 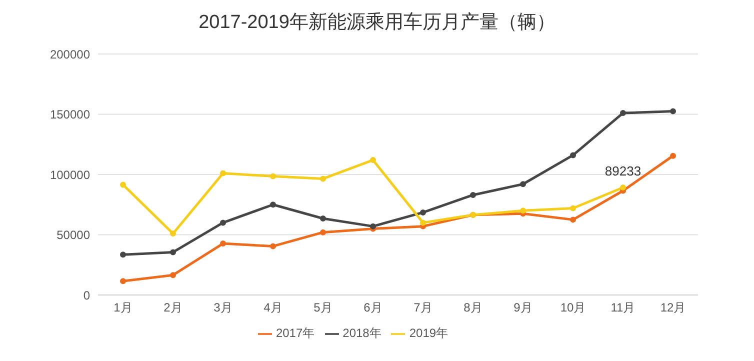 I want to click on legend-label: 2019年, so click(x=428, y=333).